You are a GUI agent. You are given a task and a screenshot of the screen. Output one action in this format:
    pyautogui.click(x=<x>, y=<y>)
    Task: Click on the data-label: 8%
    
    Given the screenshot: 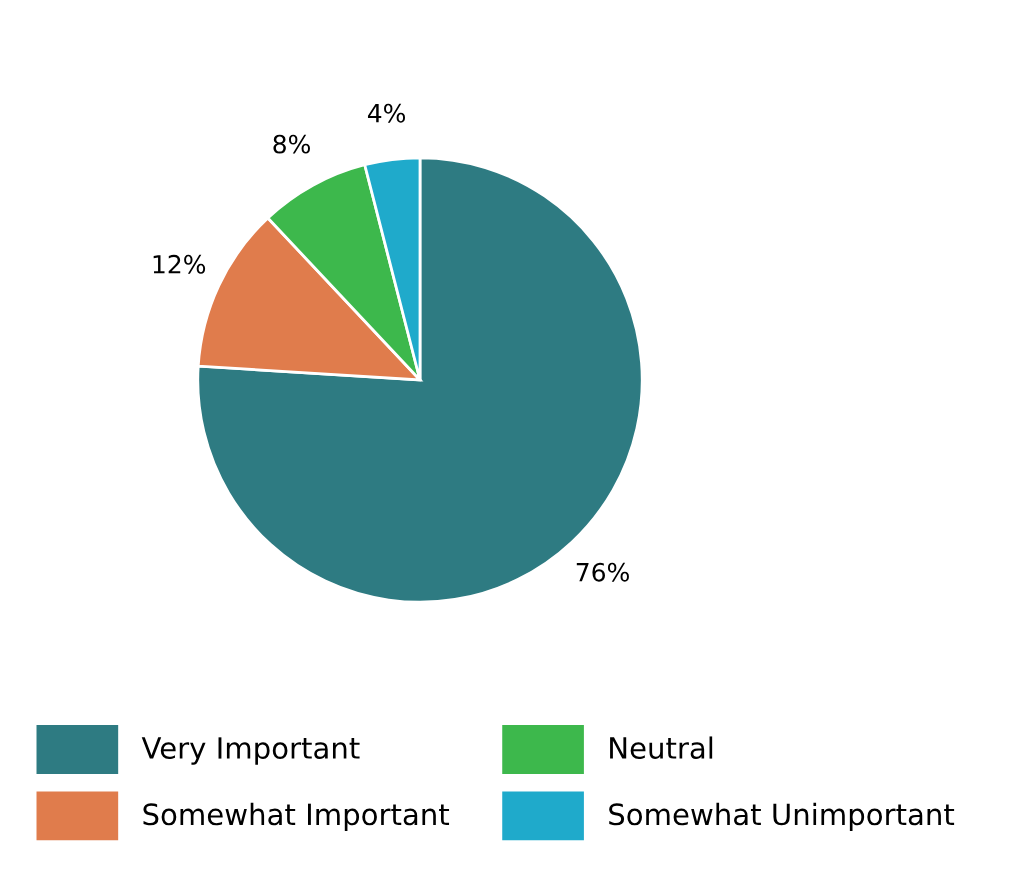 What is the action you would take?
    pyautogui.click(x=291, y=144)
    